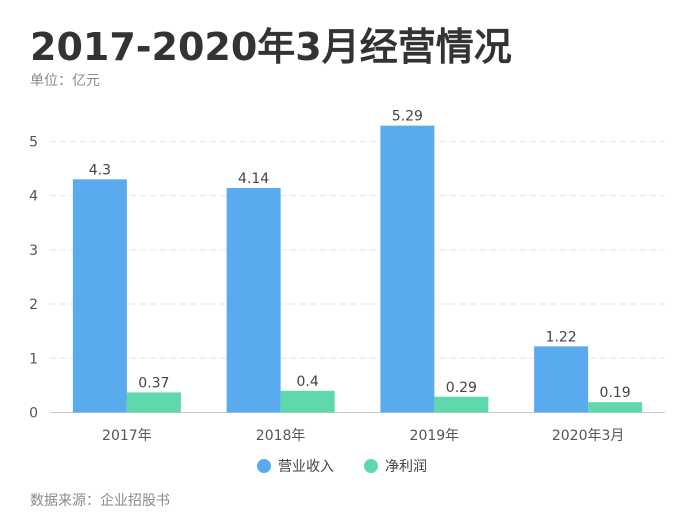  Describe the element at coordinates (435, 436) in the screenshot. I see `x-tick-label: 2019年` at that location.